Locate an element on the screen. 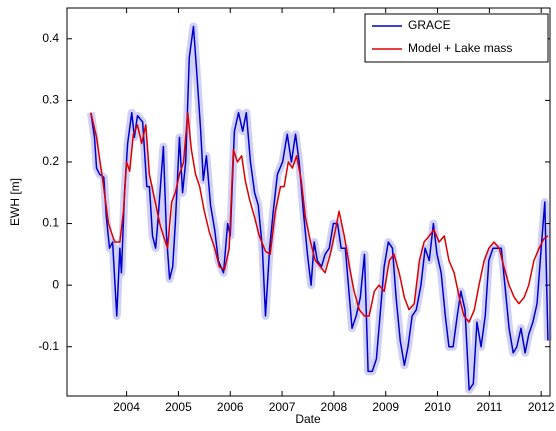 This screenshot has width=556, height=431. y-tick-label: 0.3 is located at coordinates (50, 100).